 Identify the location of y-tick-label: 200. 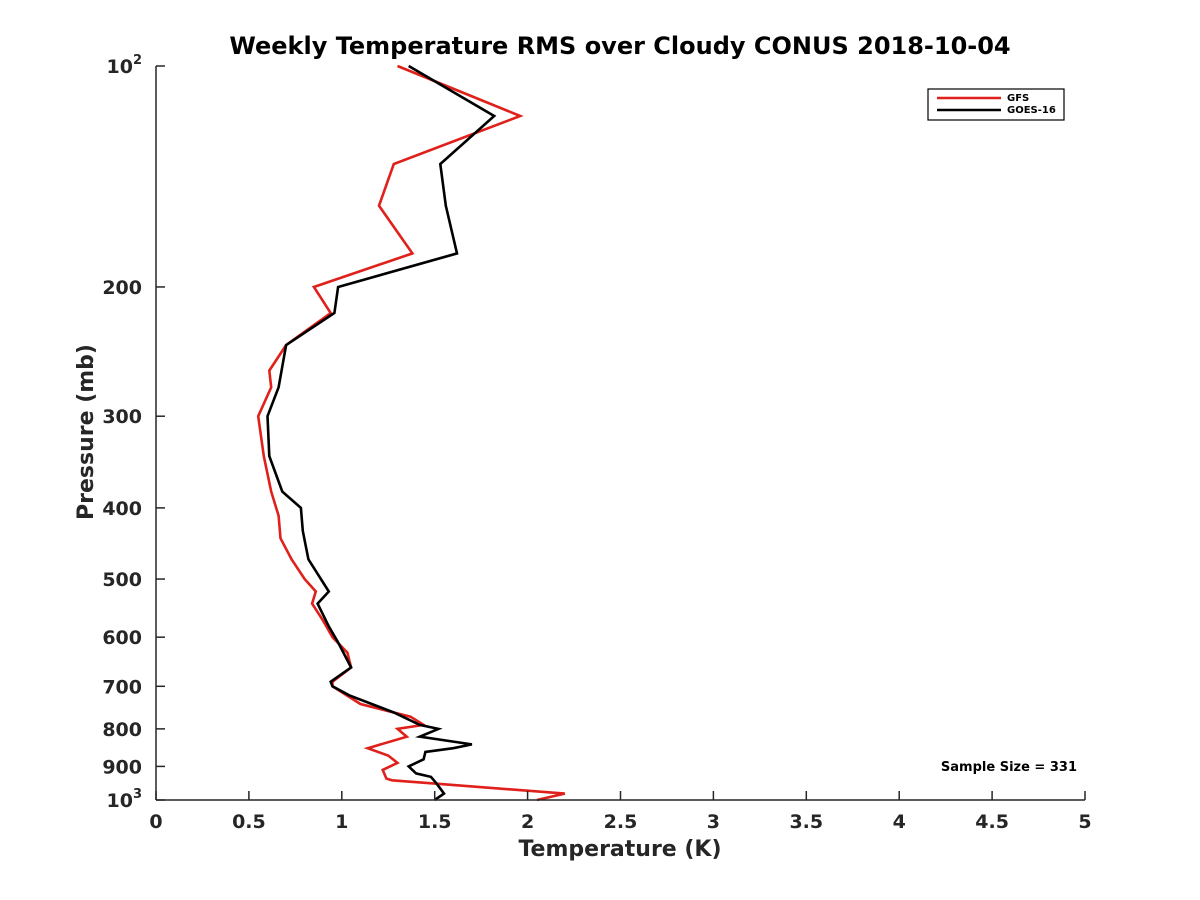
(122, 288).